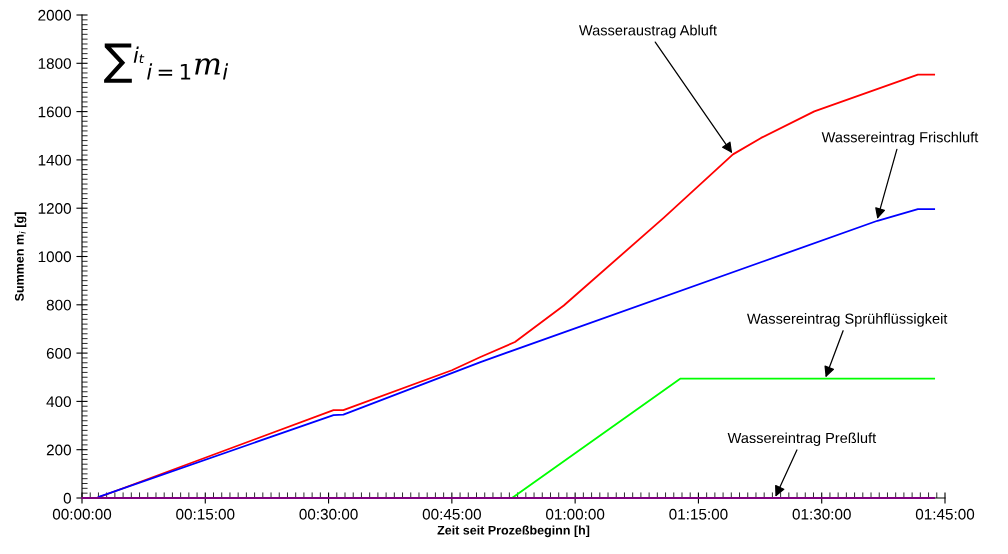 The width and height of the screenshot is (1008, 554). Describe the element at coordinates (58, 402) in the screenshot. I see `y-tick-label: 400` at that location.